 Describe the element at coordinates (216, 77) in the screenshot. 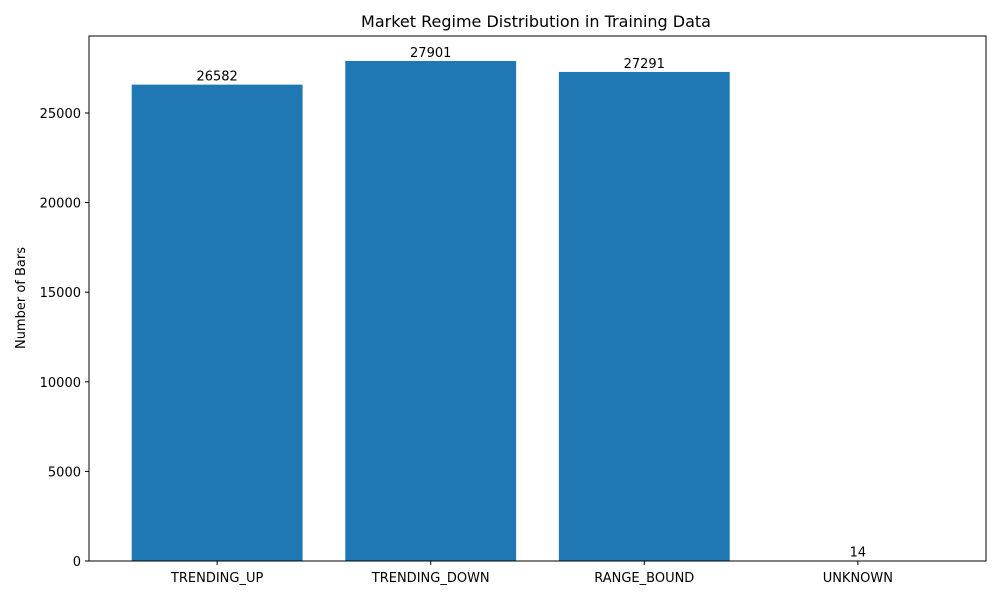

I see `data-label-trending-up: 26582` at that location.